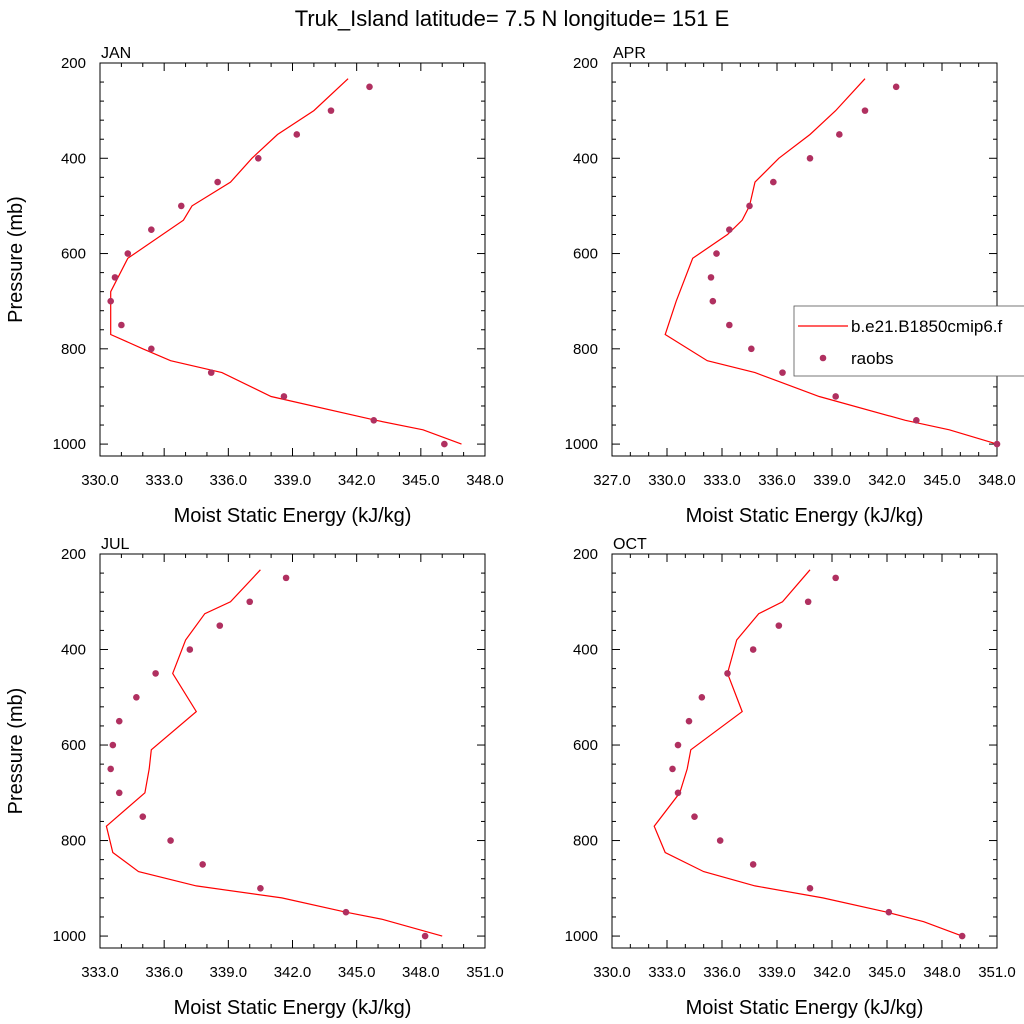  I want to click on y-axis-label: Pressure (mb), so click(16, 751).